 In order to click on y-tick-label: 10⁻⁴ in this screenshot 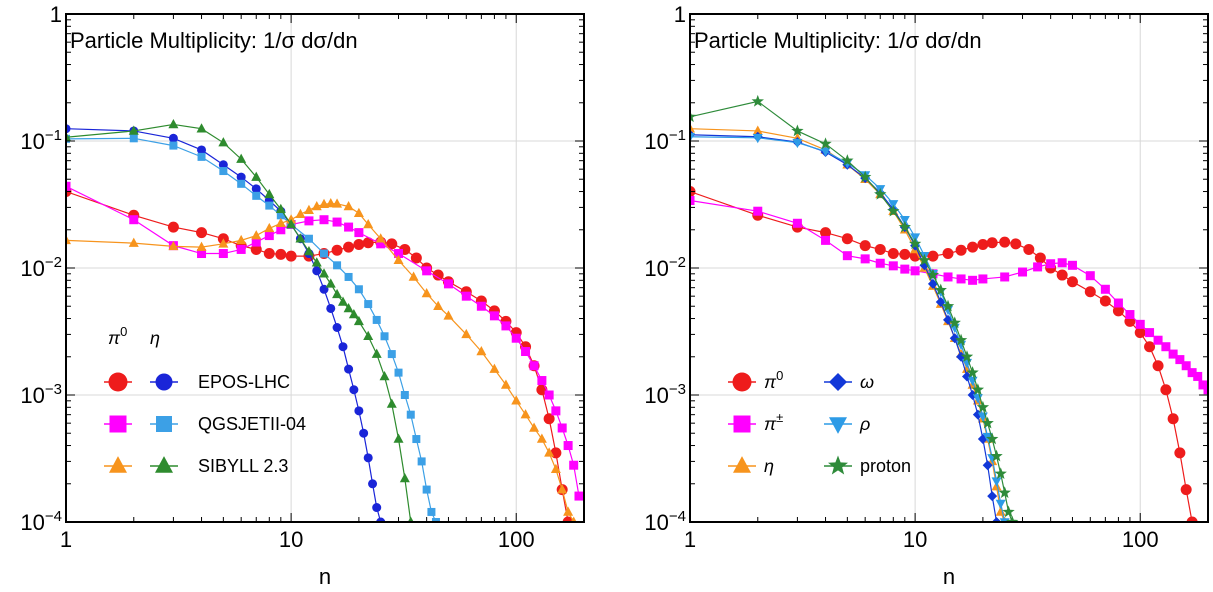, I will do `click(41, 521)`.